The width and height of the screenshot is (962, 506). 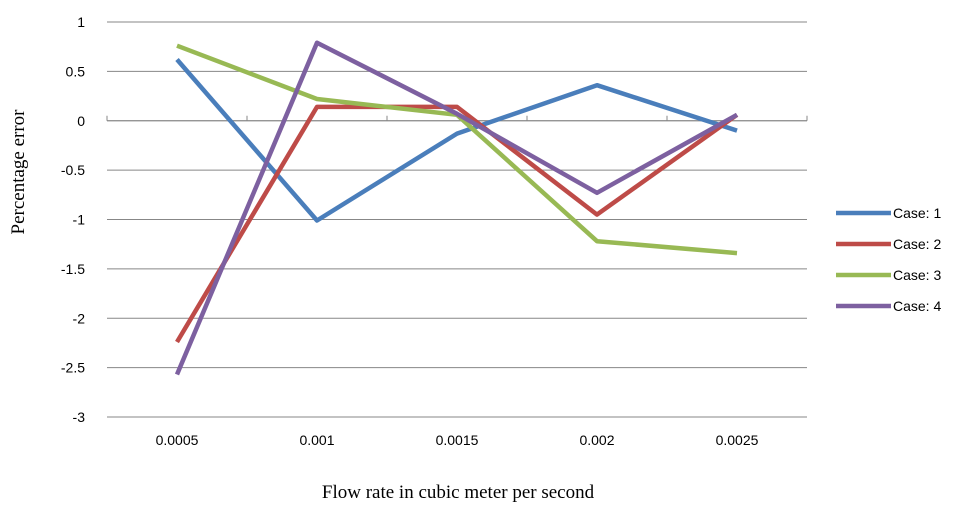 What do you see at coordinates (917, 306) in the screenshot?
I see `legend-label: Case: 4` at bounding box center [917, 306].